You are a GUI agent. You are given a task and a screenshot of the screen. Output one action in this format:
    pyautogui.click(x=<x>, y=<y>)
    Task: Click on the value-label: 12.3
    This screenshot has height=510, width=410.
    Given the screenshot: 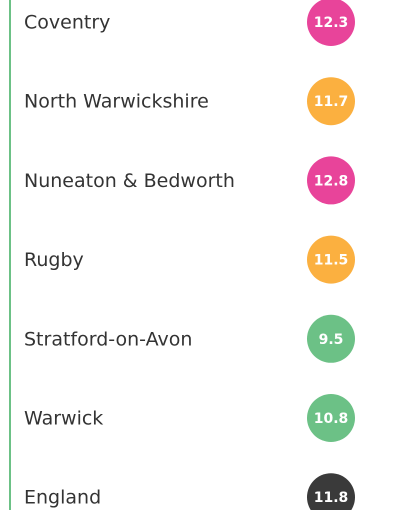 What is the action you would take?
    pyautogui.click(x=331, y=23)
    